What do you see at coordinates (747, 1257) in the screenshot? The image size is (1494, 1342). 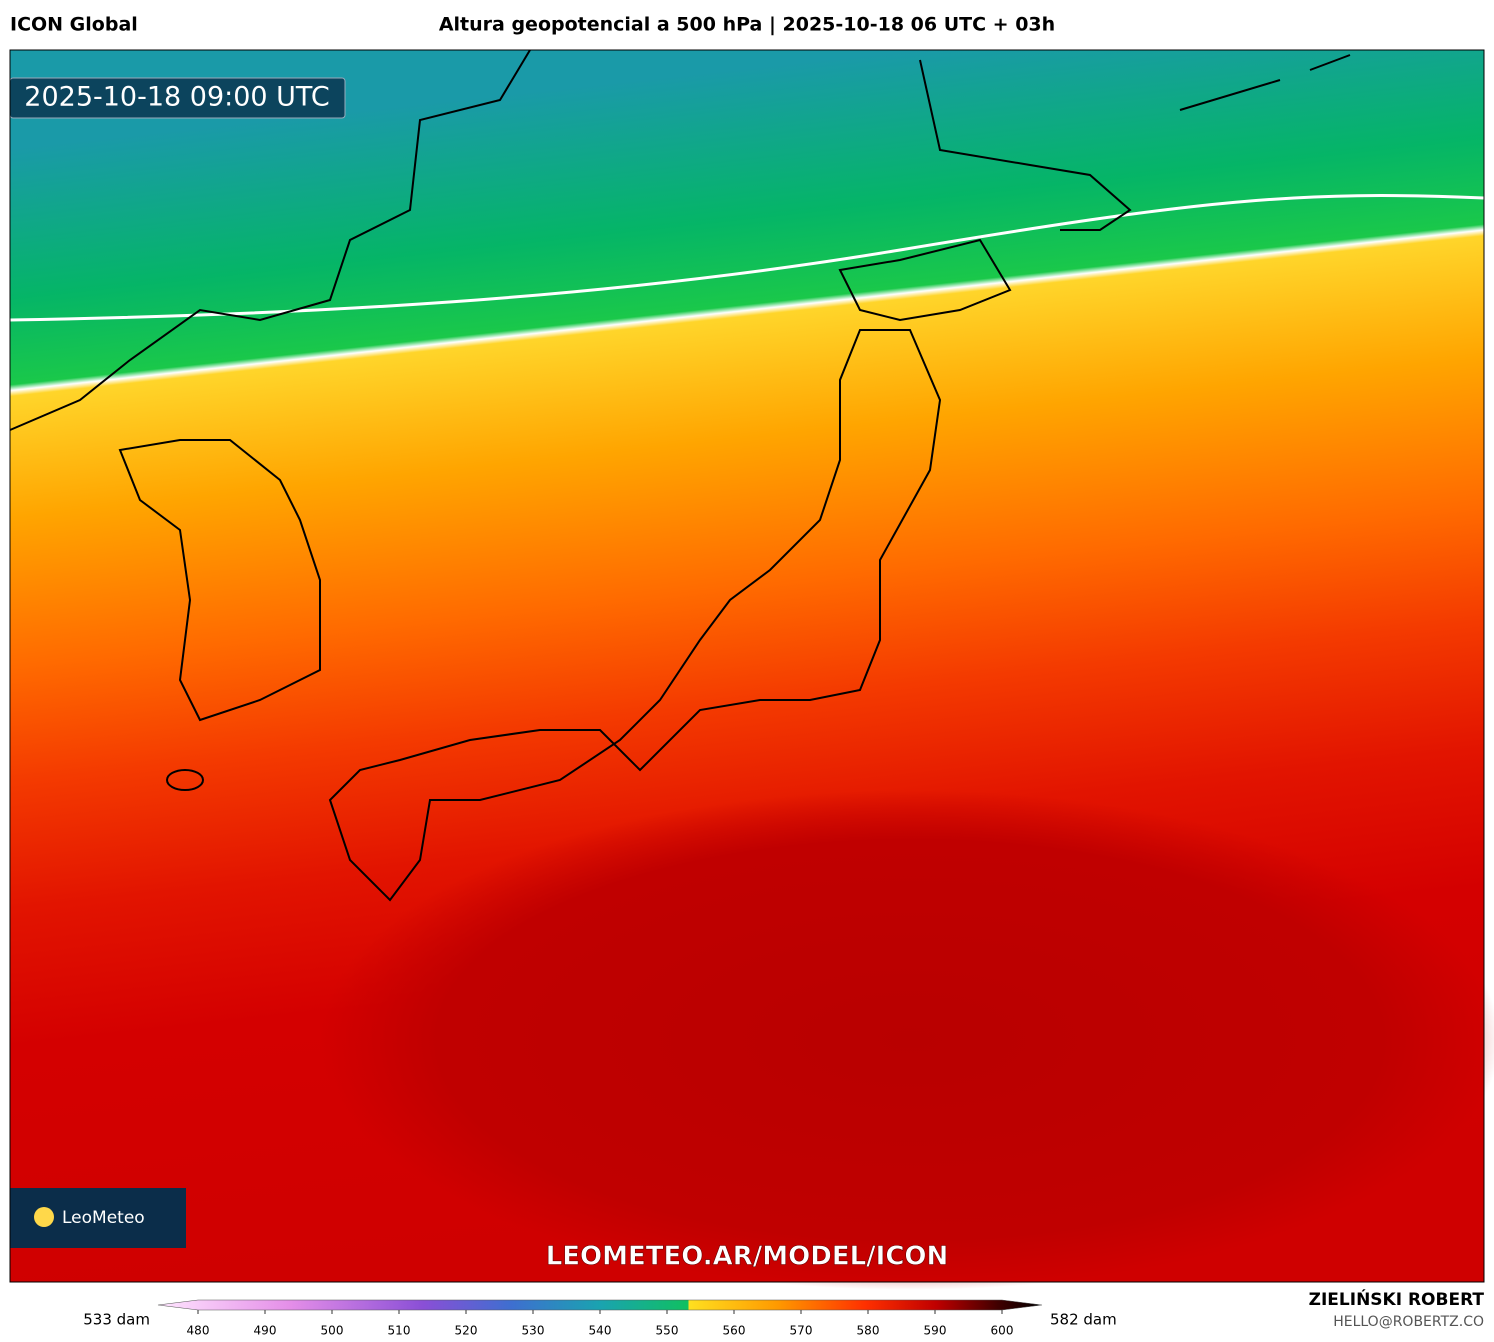 I see `watermark: LEOMETEO.AR/MODEL/ICON` at bounding box center [747, 1257].